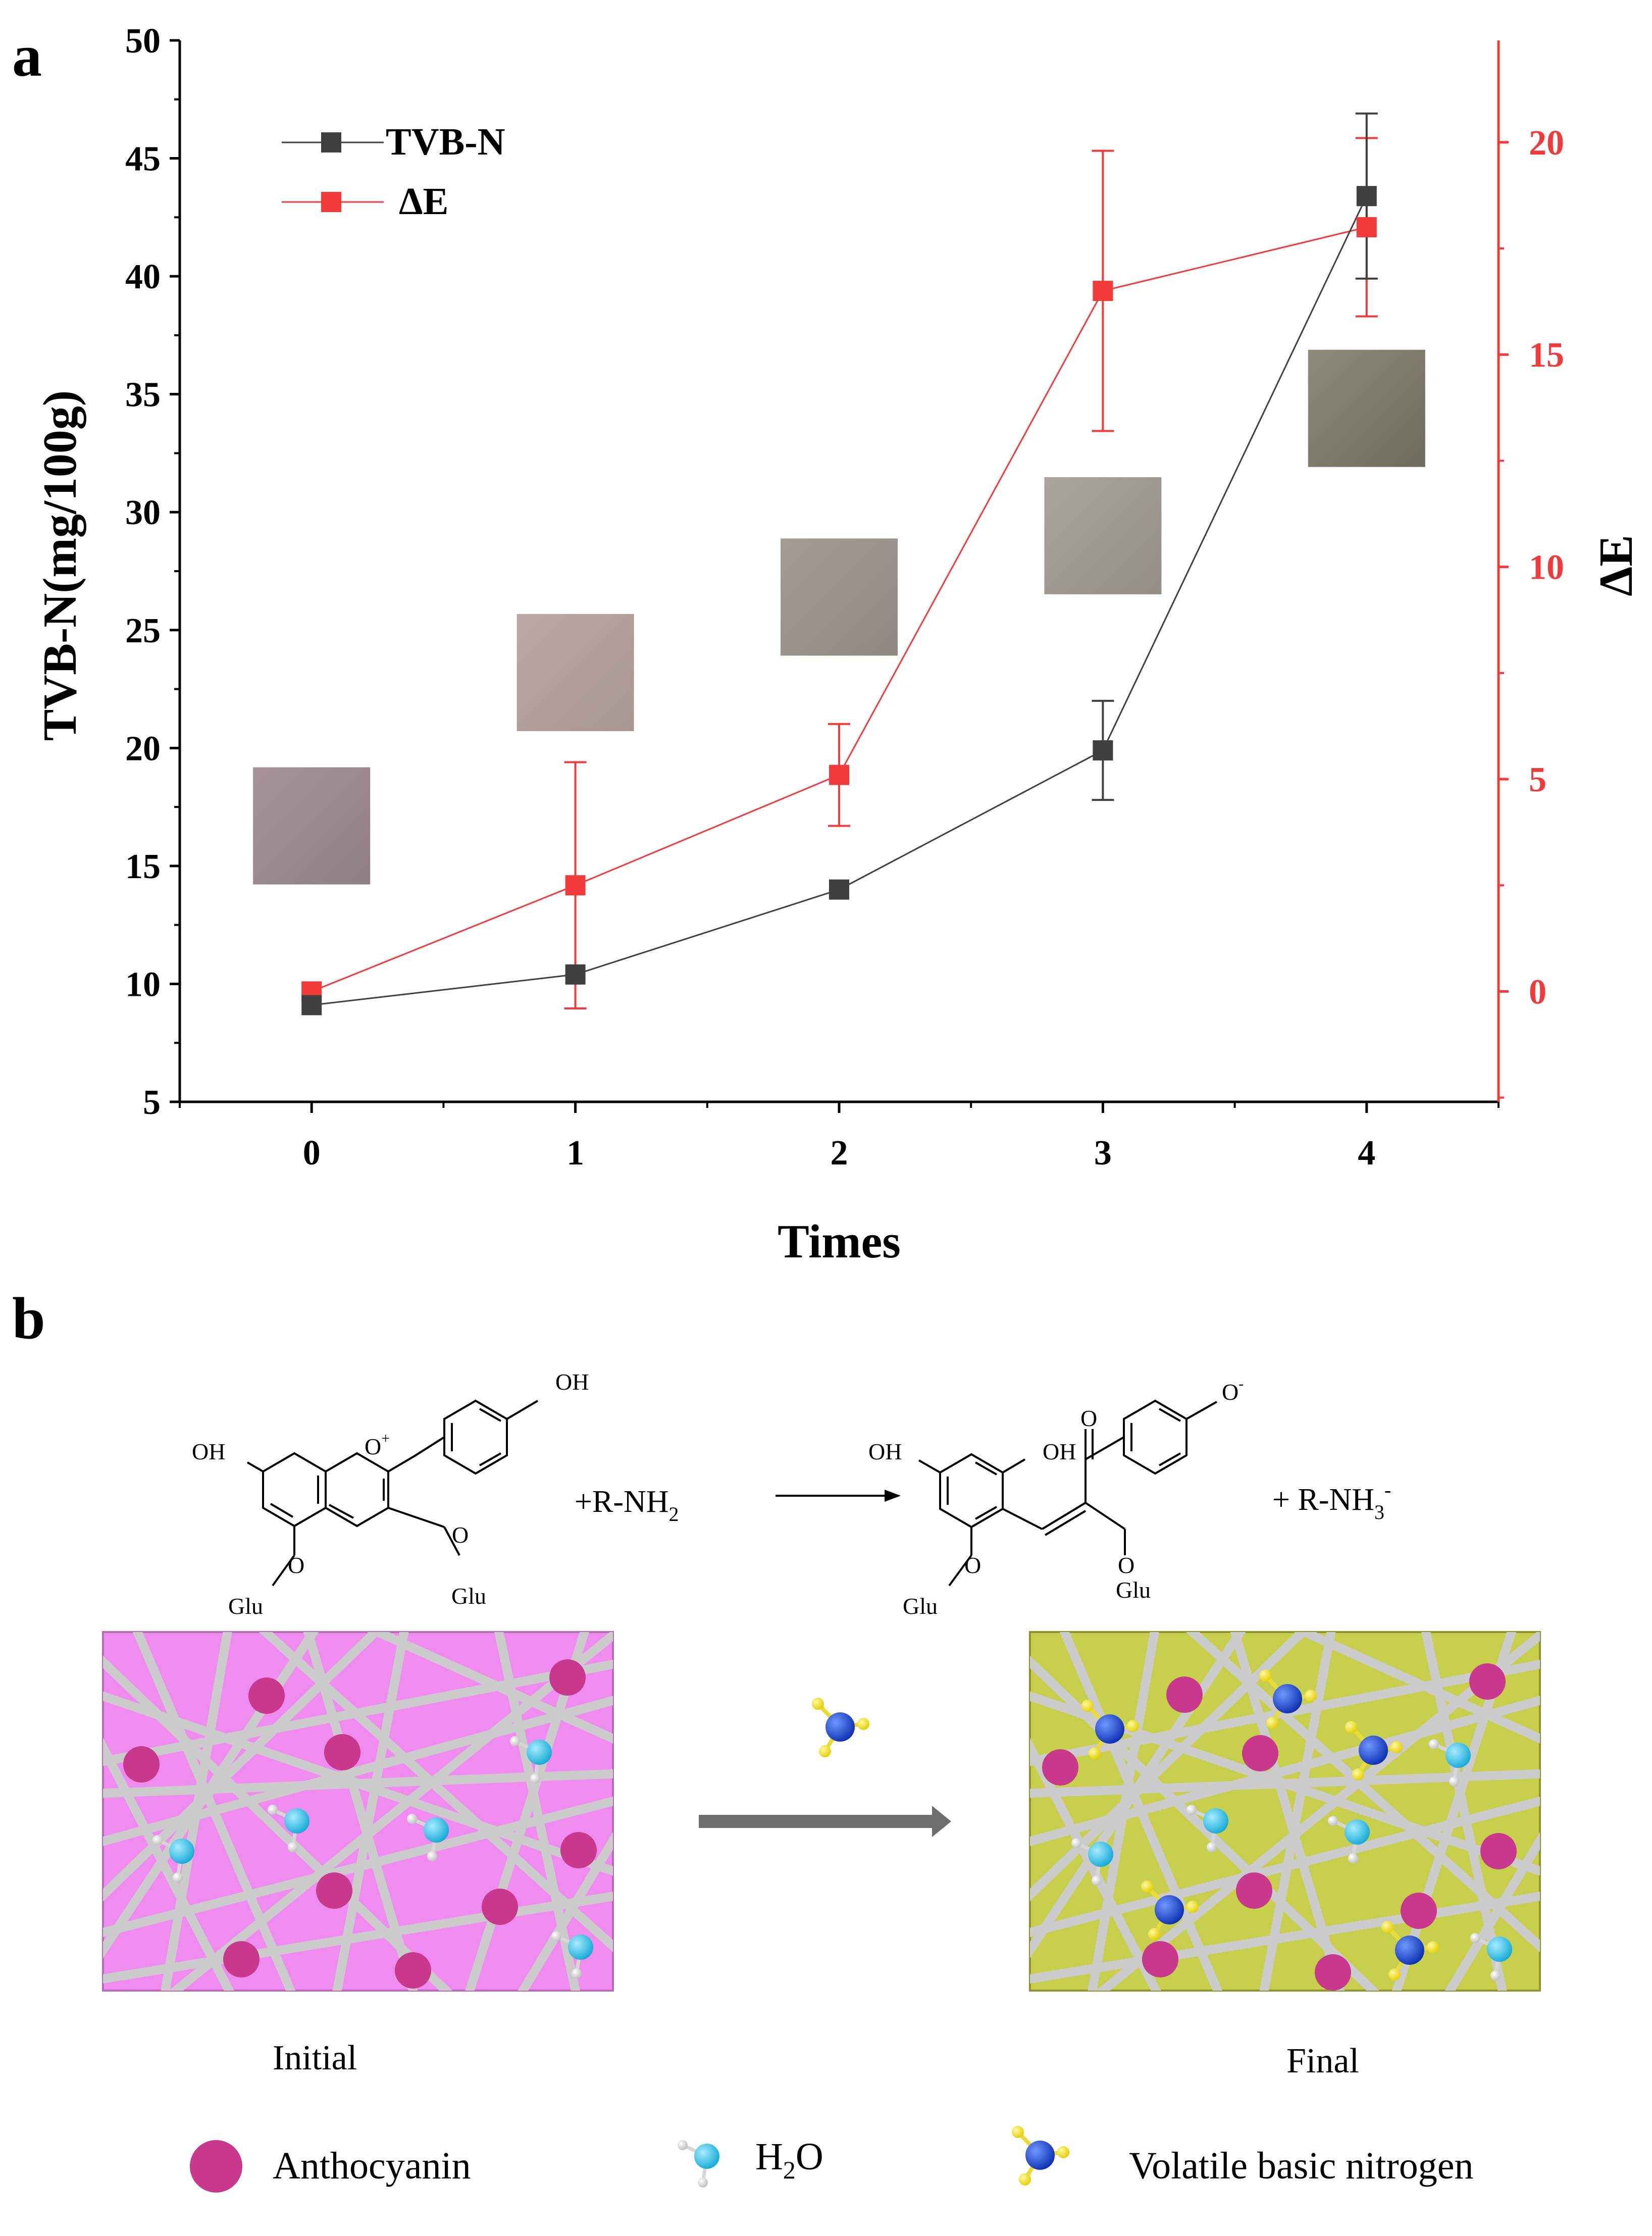 The width and height of the screenshot is (1652, 2236). I want to click on legend-label-tvb-n: TVB-N, so click(445, 142).